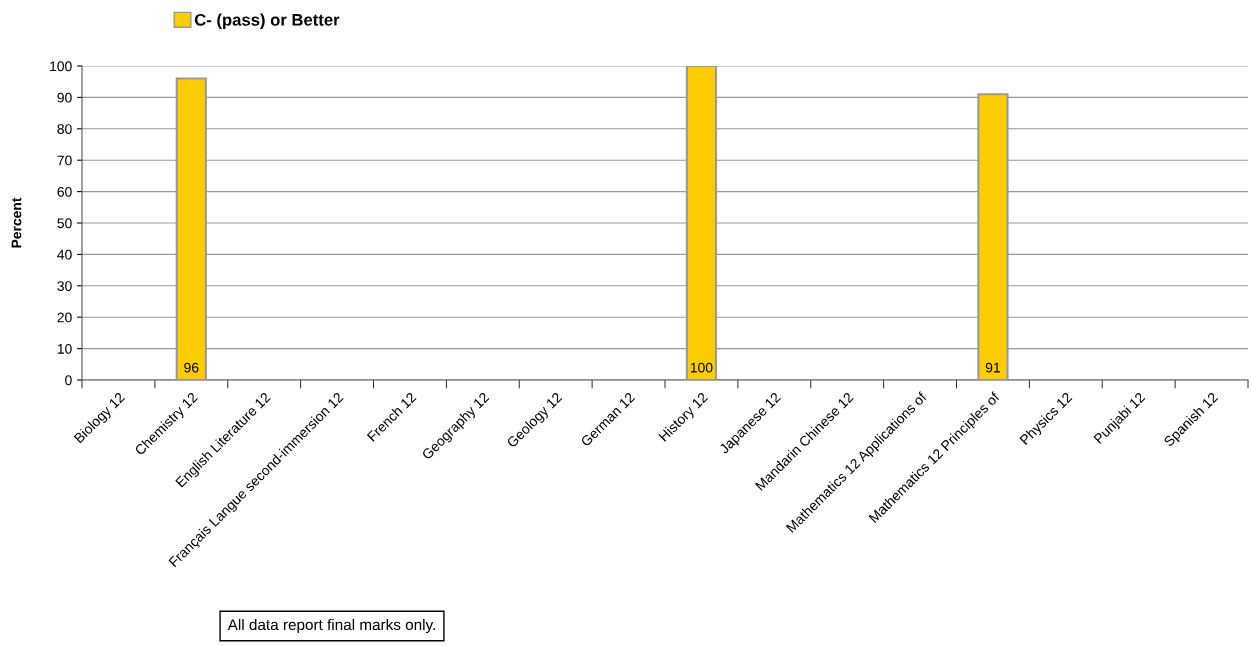  What do you see at coordinates (64, 317) in the screenshot?
I see `y-tick-label: 20` at bounding box center [64, 317].